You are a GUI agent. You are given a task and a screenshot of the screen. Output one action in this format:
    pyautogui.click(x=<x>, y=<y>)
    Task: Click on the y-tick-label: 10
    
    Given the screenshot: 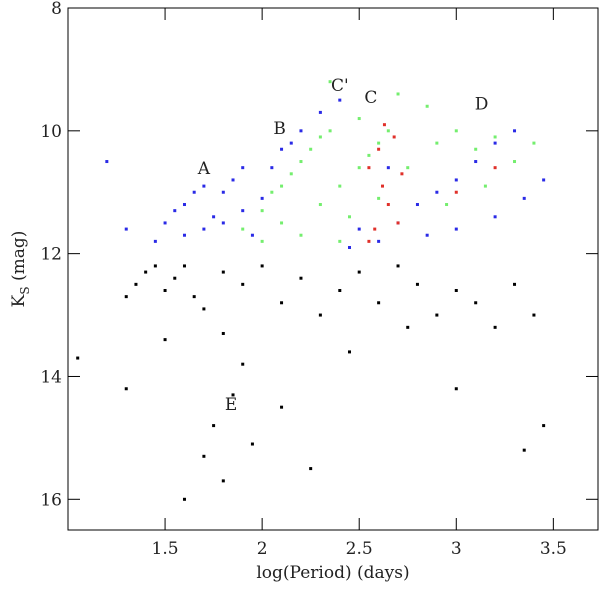 What is the action you would take?
    pyautogui.click(x=51, y=132)
    